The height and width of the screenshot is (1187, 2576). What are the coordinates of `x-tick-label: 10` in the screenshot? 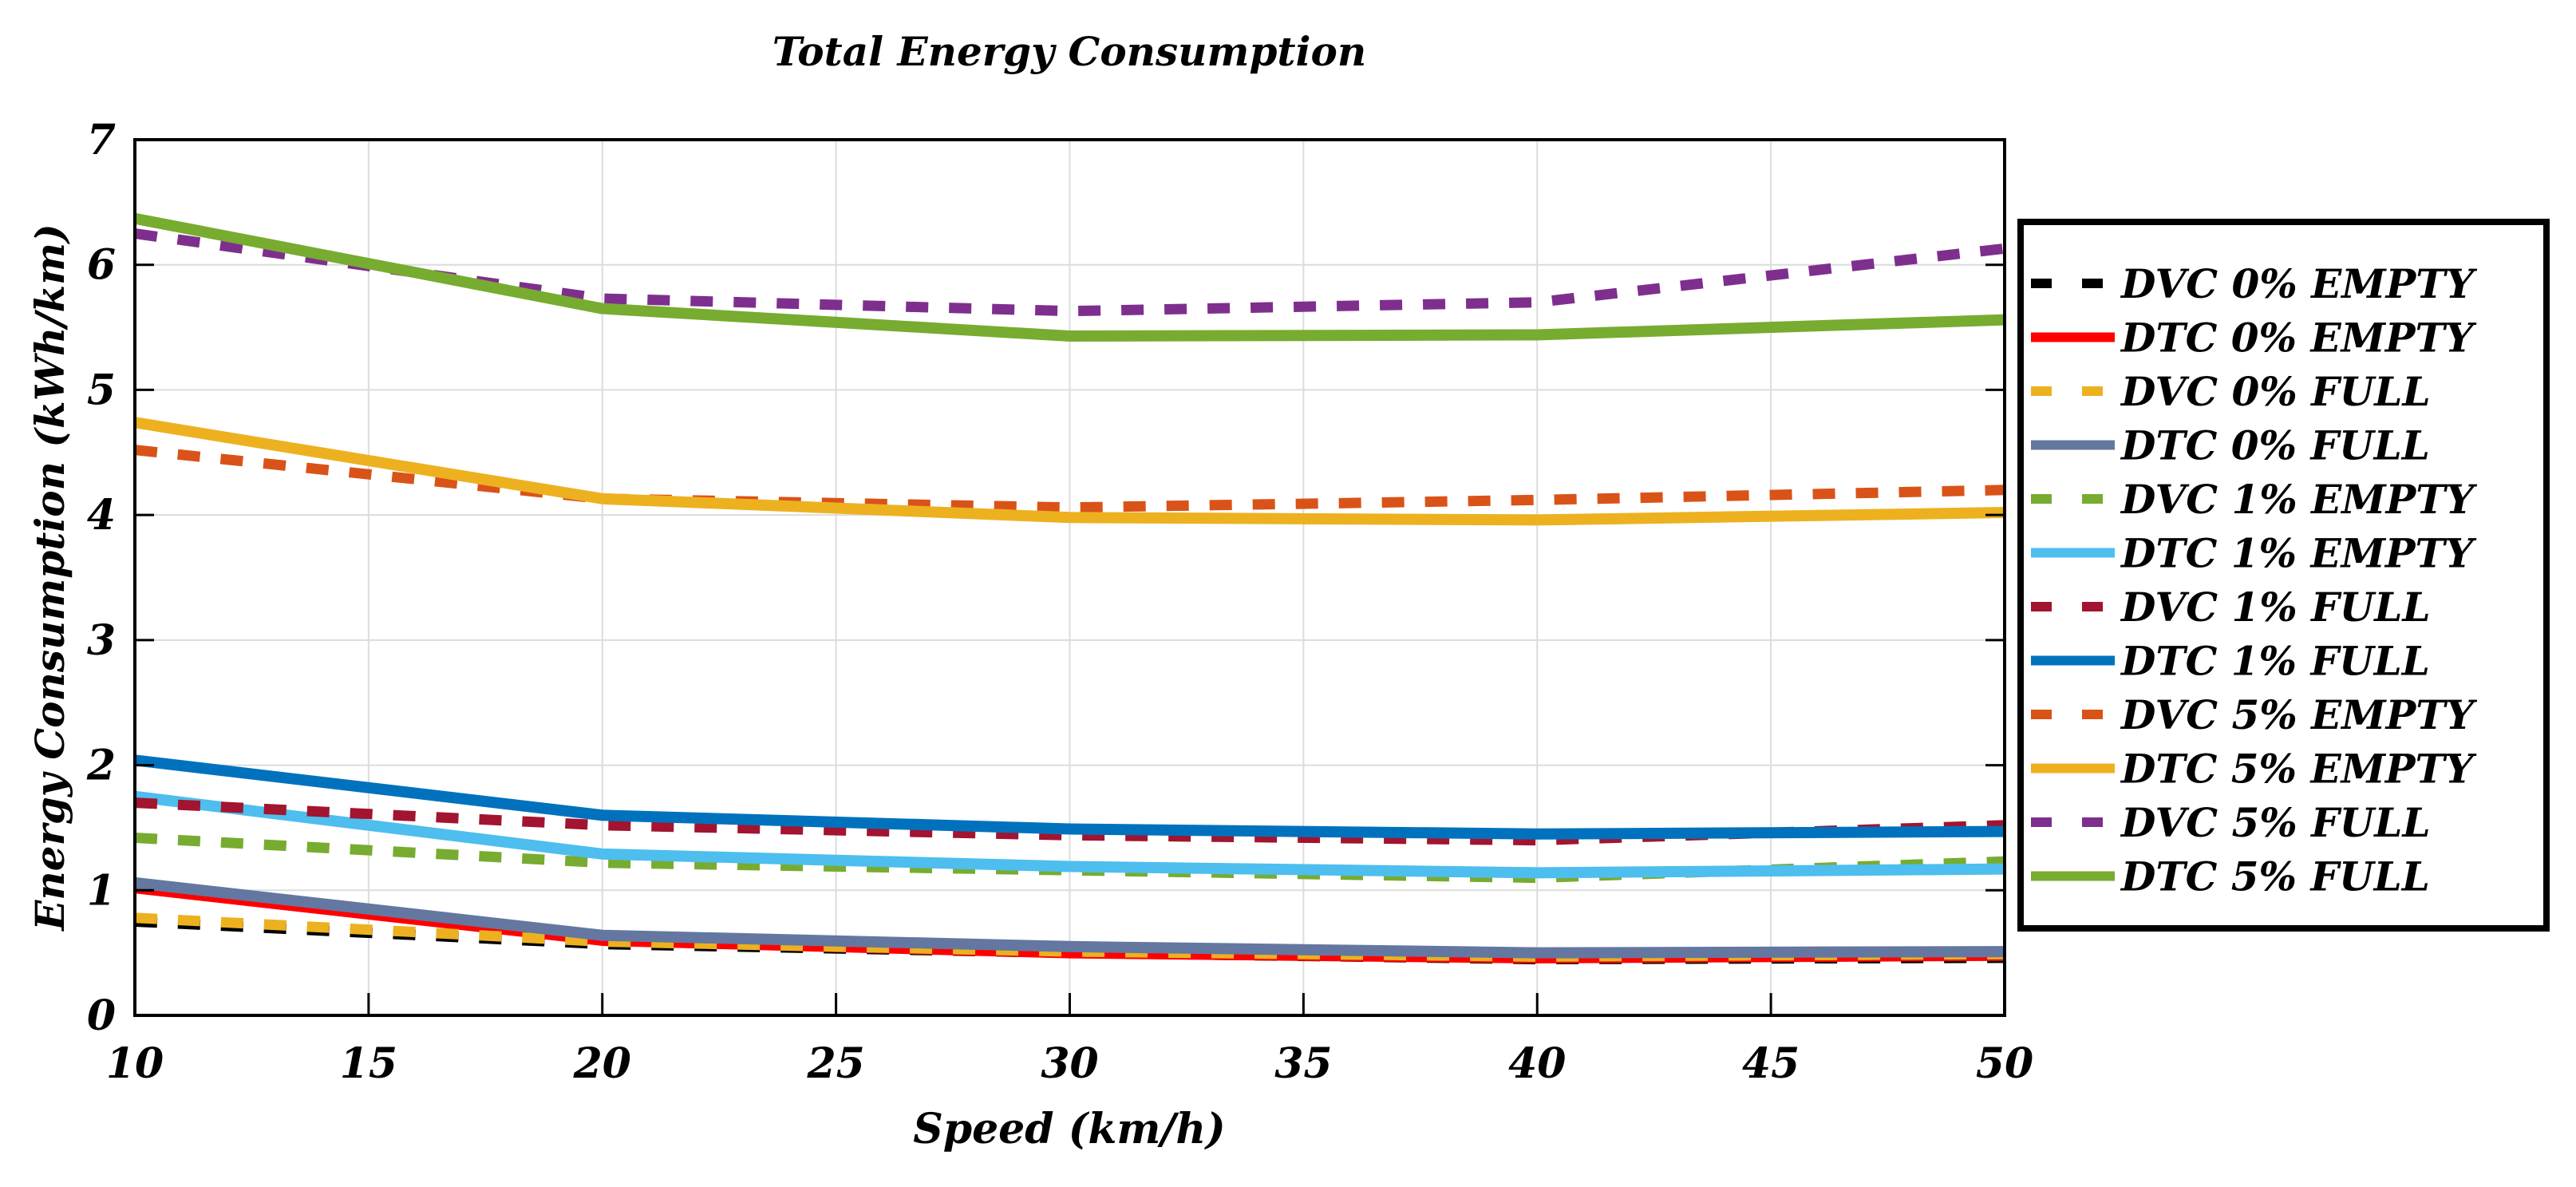 It's located at (135, 1063).